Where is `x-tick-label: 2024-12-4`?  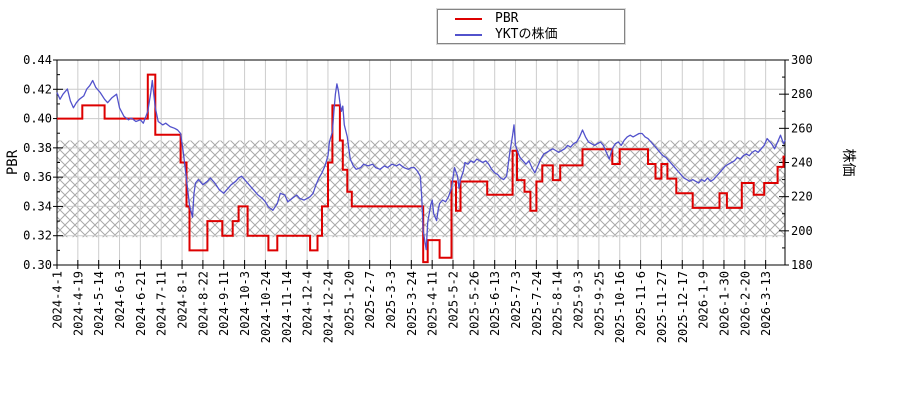 x-tick-label: 2024-12-4 is located at coordinates (308, 303).